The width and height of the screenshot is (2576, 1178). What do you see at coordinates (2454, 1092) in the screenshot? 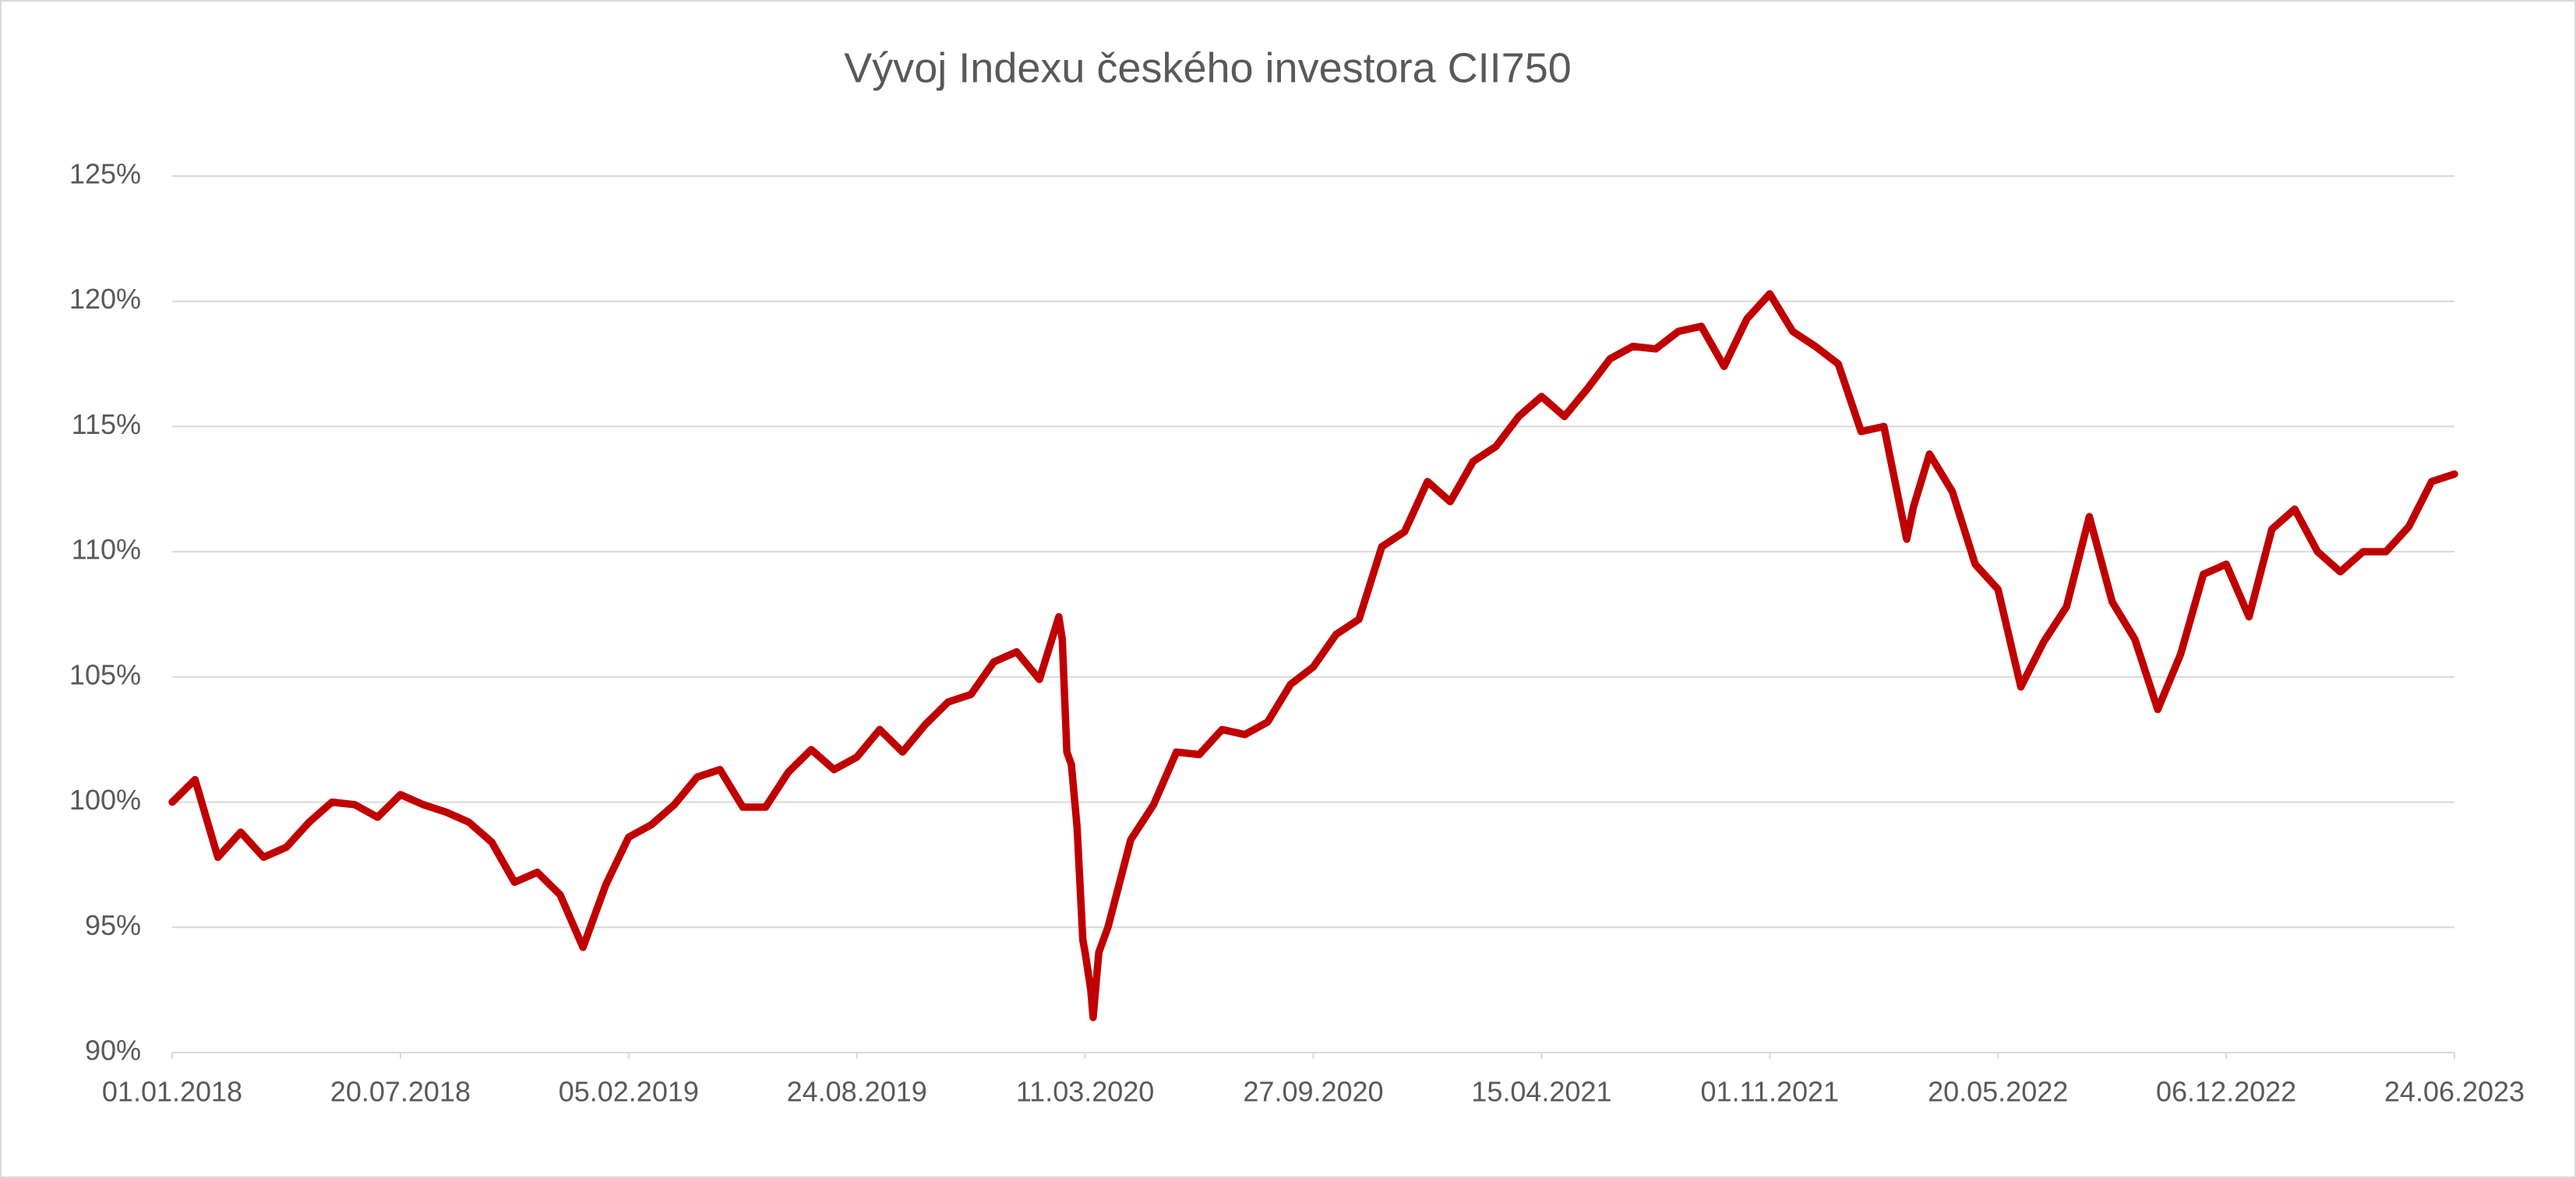
I see `x-tick-label: 24.06.2023` at bounding box center [2454, 1092].